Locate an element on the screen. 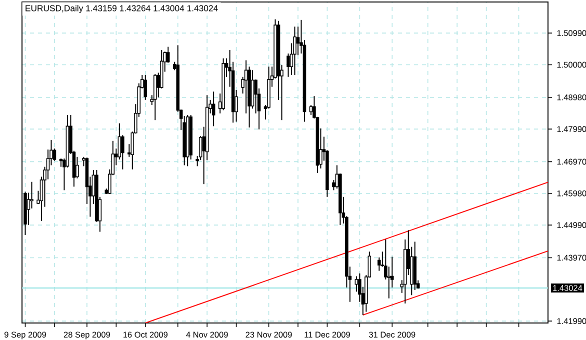 The image size is (586, 340). x-tick-label: 31 Dec 2009 is located at coordinates (392, 335).